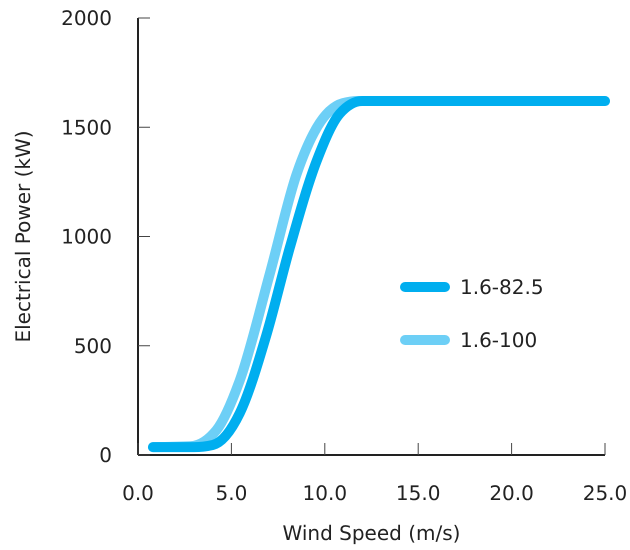 The image size is (630, 550). Describe the element at coordinates (325, 493) in the screenshot. I see `x-tick-label: 10.0` at that location.